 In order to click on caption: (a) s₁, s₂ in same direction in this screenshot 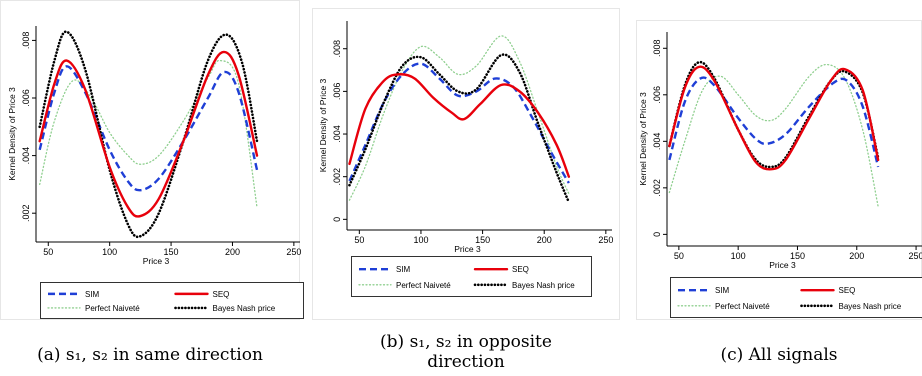, I will do `click(150, 355)`.